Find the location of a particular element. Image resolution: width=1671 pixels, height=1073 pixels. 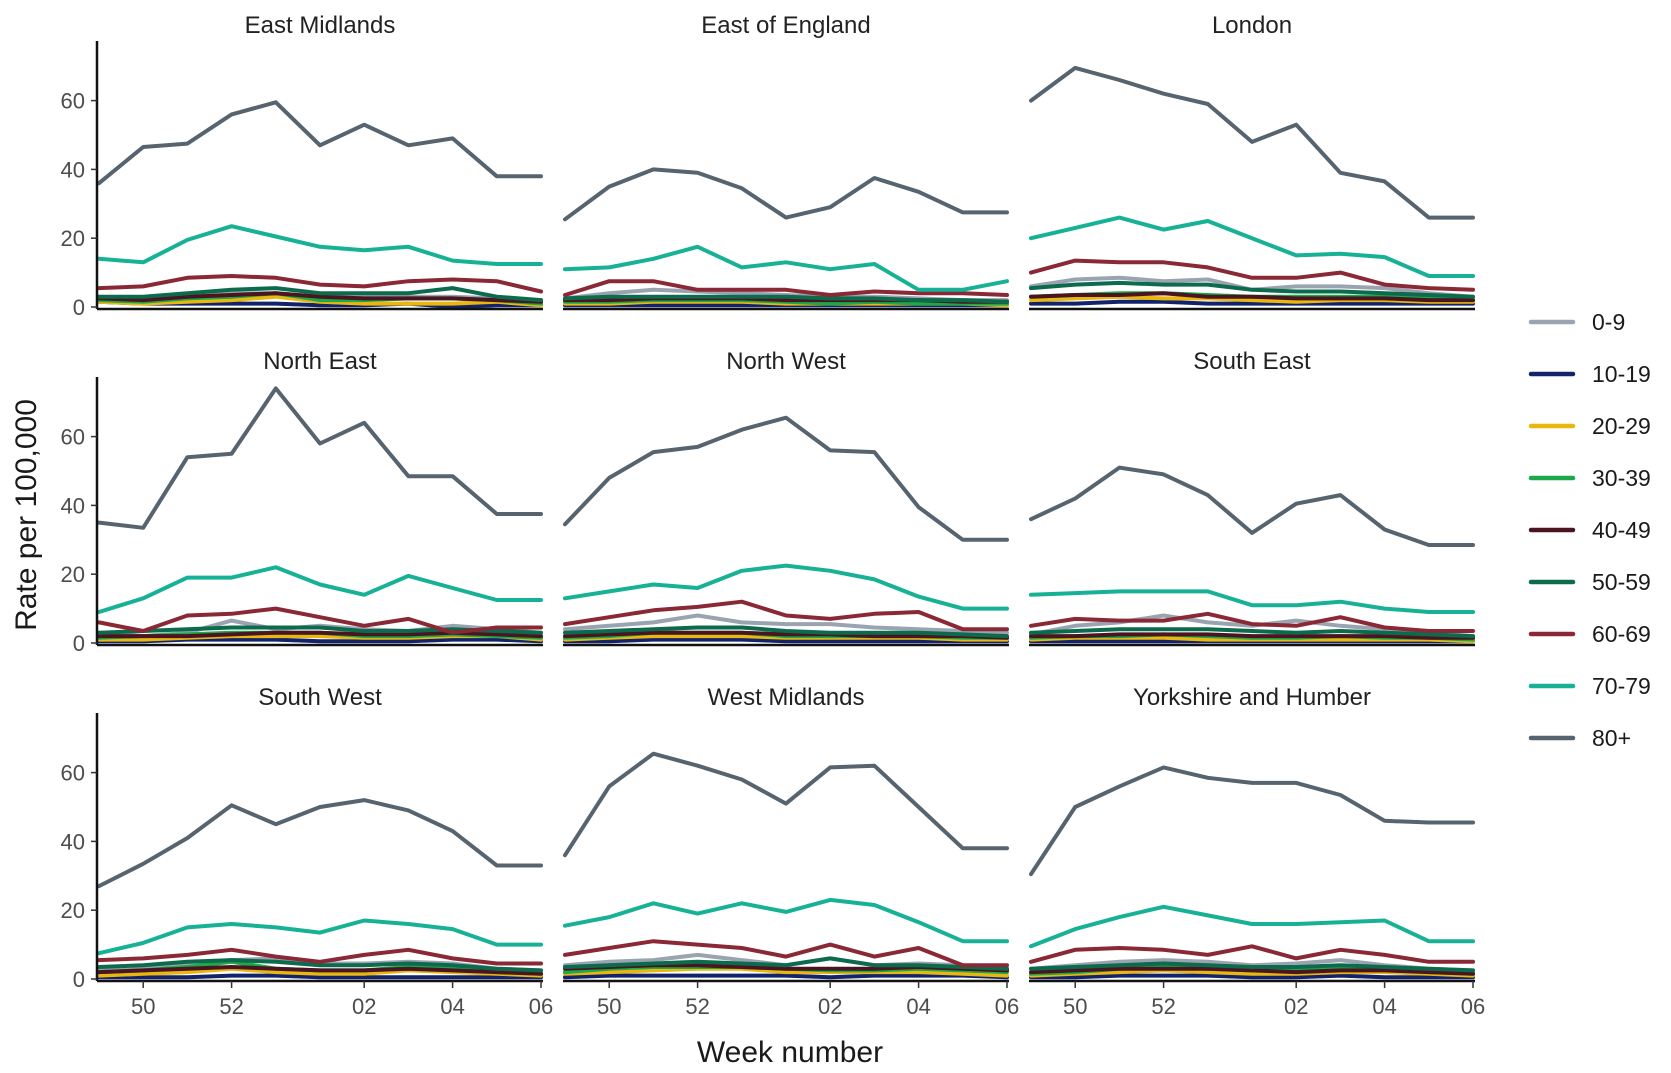

panel-south-west: South West 0 20 40 60 50 52 02 04 06 is located at coordinates (307, 851).